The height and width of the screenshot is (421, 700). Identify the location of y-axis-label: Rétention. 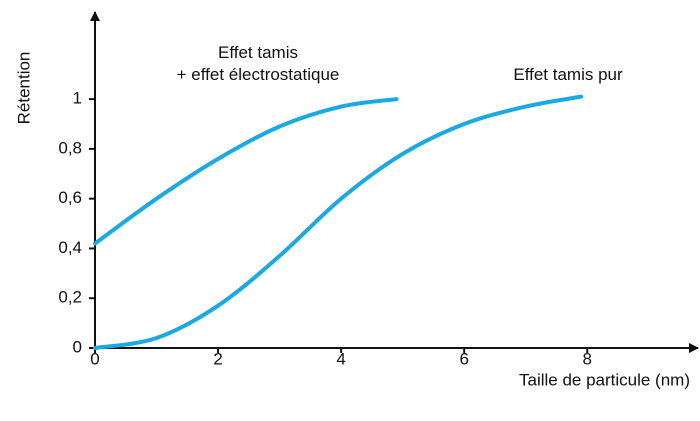
(23, 88).